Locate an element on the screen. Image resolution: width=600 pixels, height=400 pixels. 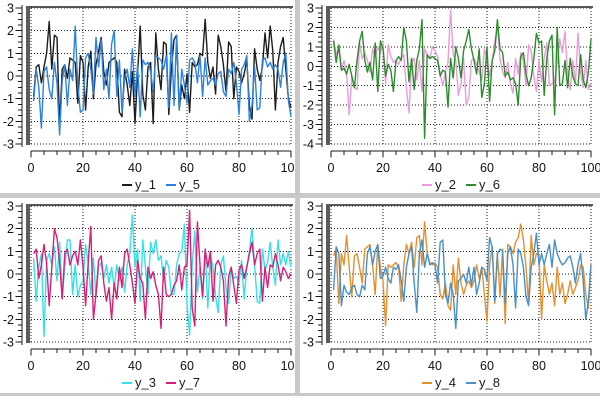
legend-item-y_5: y_5 is located at coordinates (183, 184).